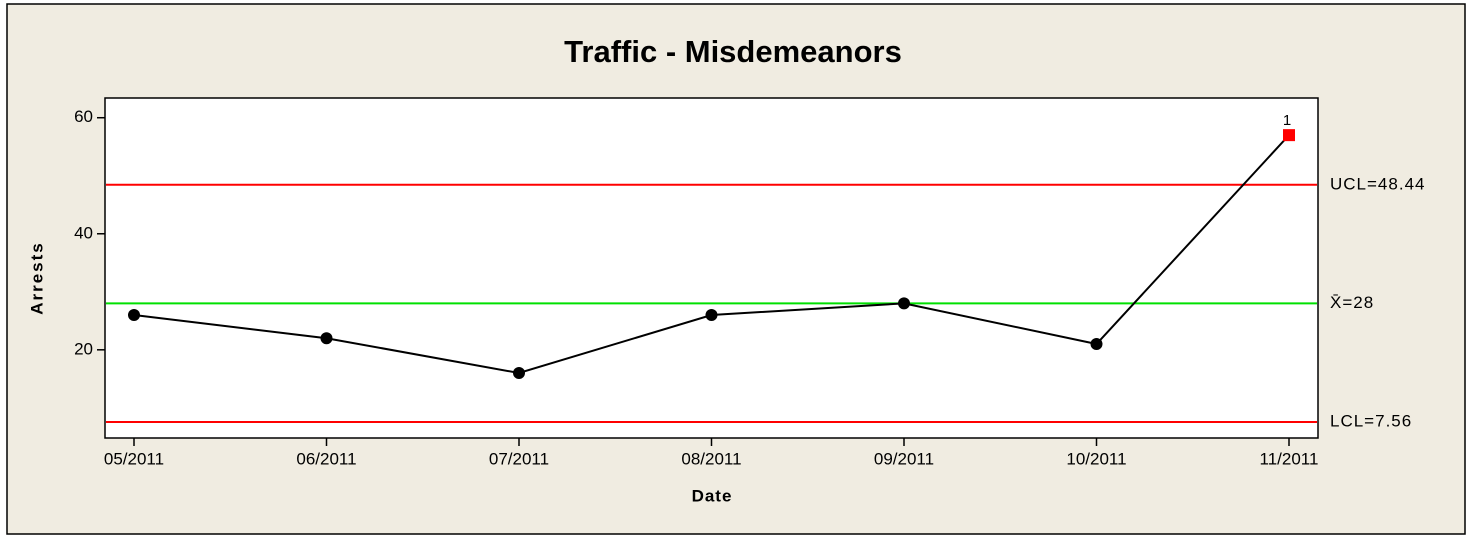  I want to click on control-limit-label: LCL=7.56, so click(1371, 420).